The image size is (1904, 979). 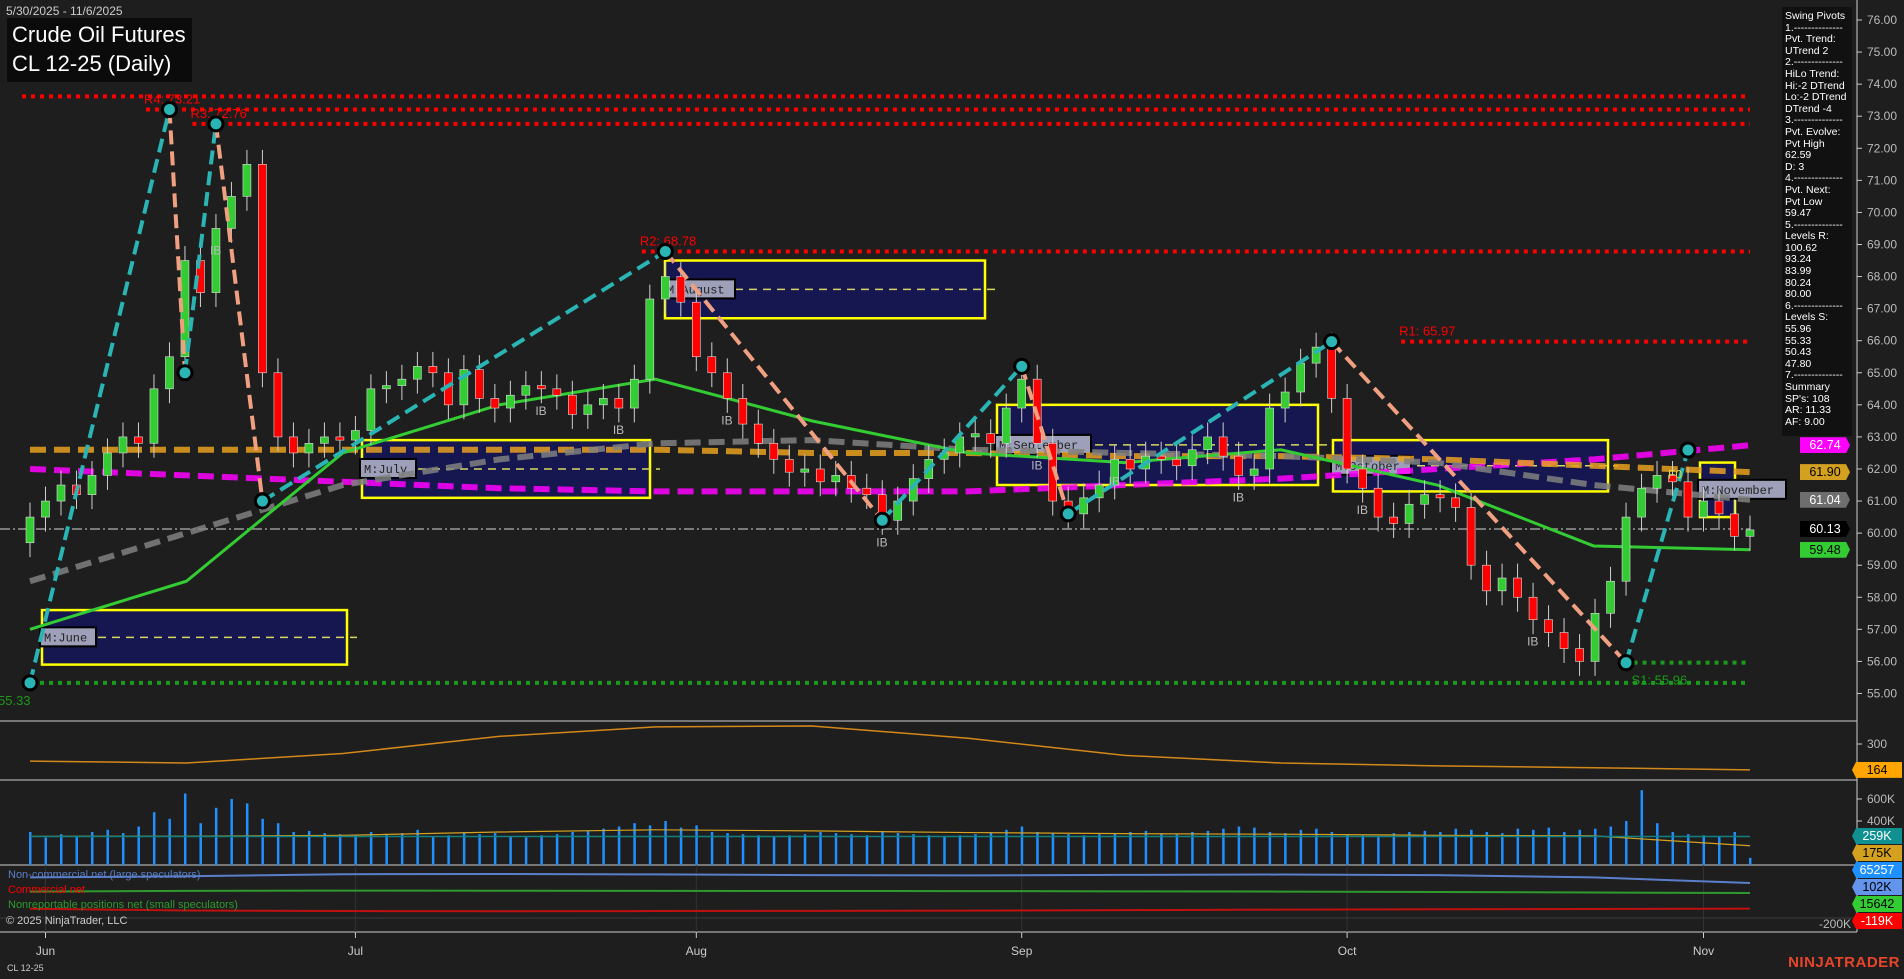 What do you see at coordinates (1814, 305) in the screenshot?
I see `info-line: 6.--------------` at bounding box center [1814, 305].